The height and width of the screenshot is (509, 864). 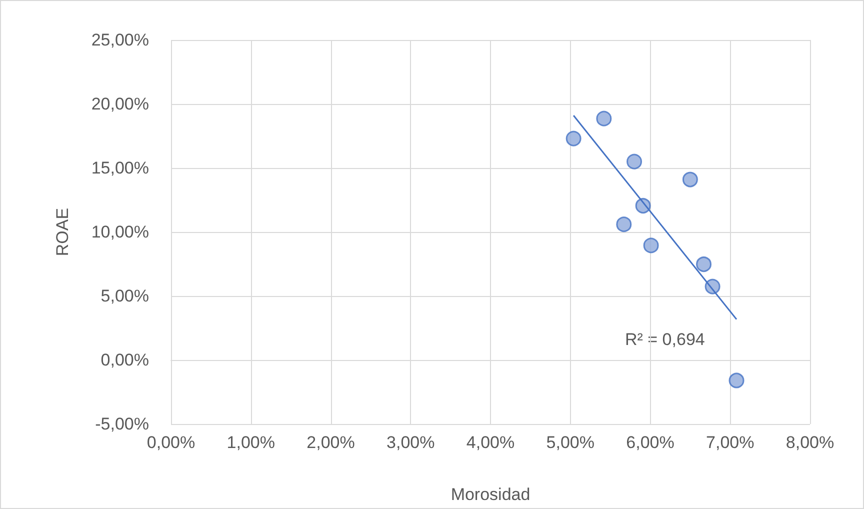 I want to click on y-tick-label: 10,00%, so click(x=120, y=232).